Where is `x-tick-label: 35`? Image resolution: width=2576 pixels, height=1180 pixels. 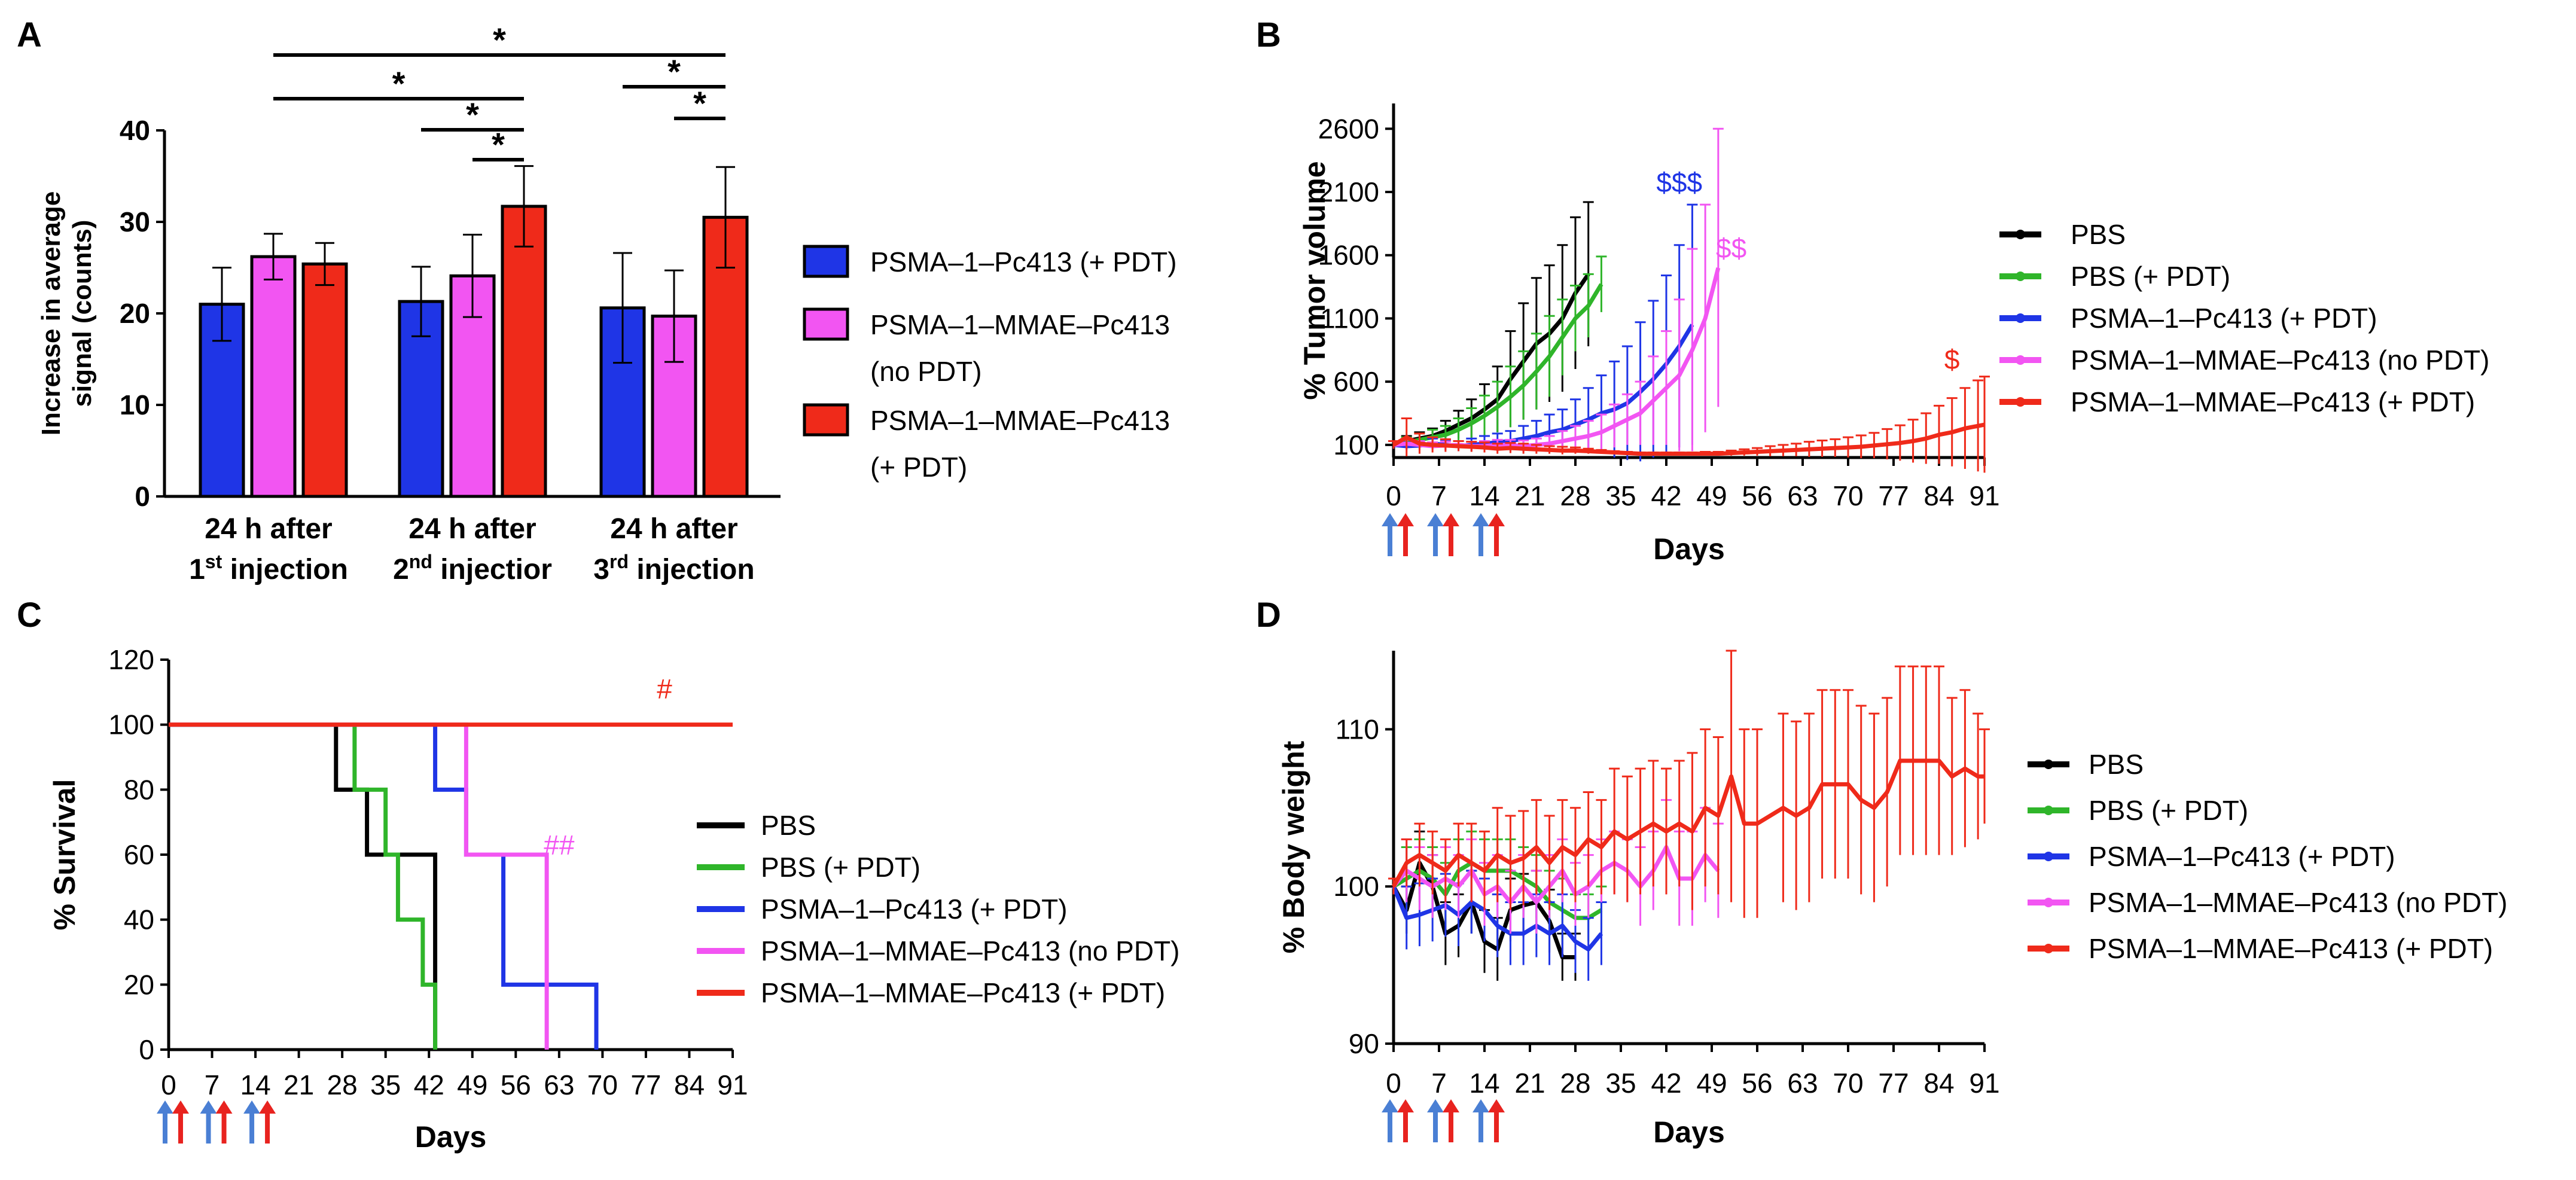 x-tick-label: 35 is located at coordinates (1620, 1083).